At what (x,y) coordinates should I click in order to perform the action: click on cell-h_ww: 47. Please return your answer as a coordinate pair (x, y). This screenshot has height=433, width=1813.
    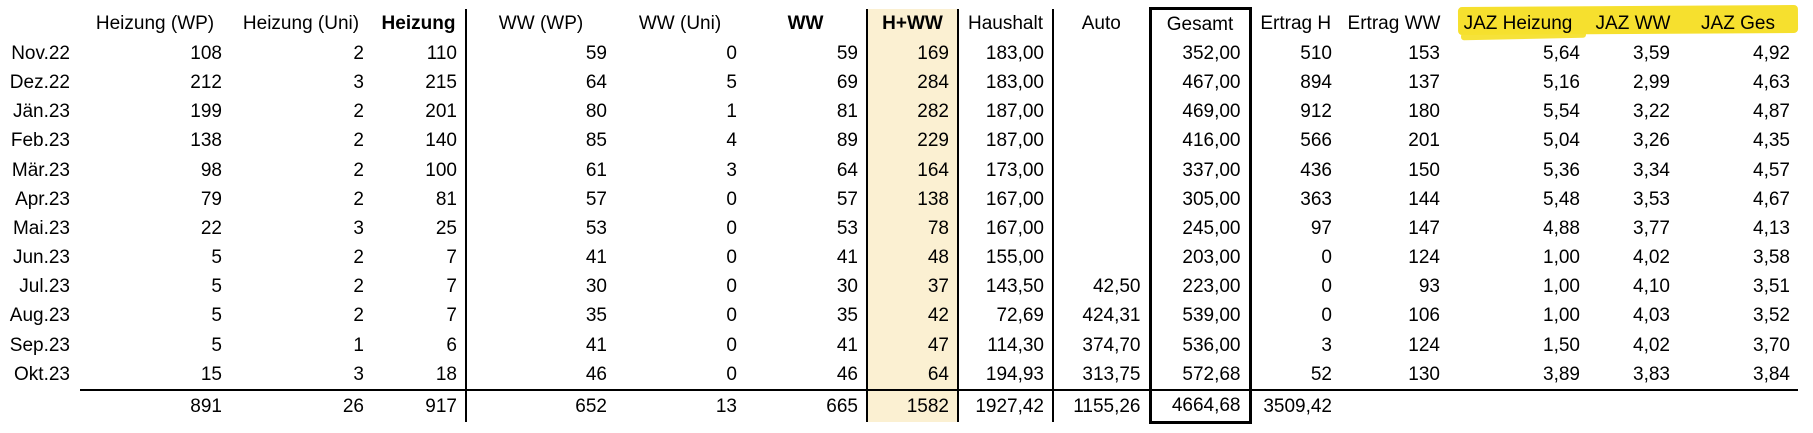
    Looking at the image, I should click on (912, 346).